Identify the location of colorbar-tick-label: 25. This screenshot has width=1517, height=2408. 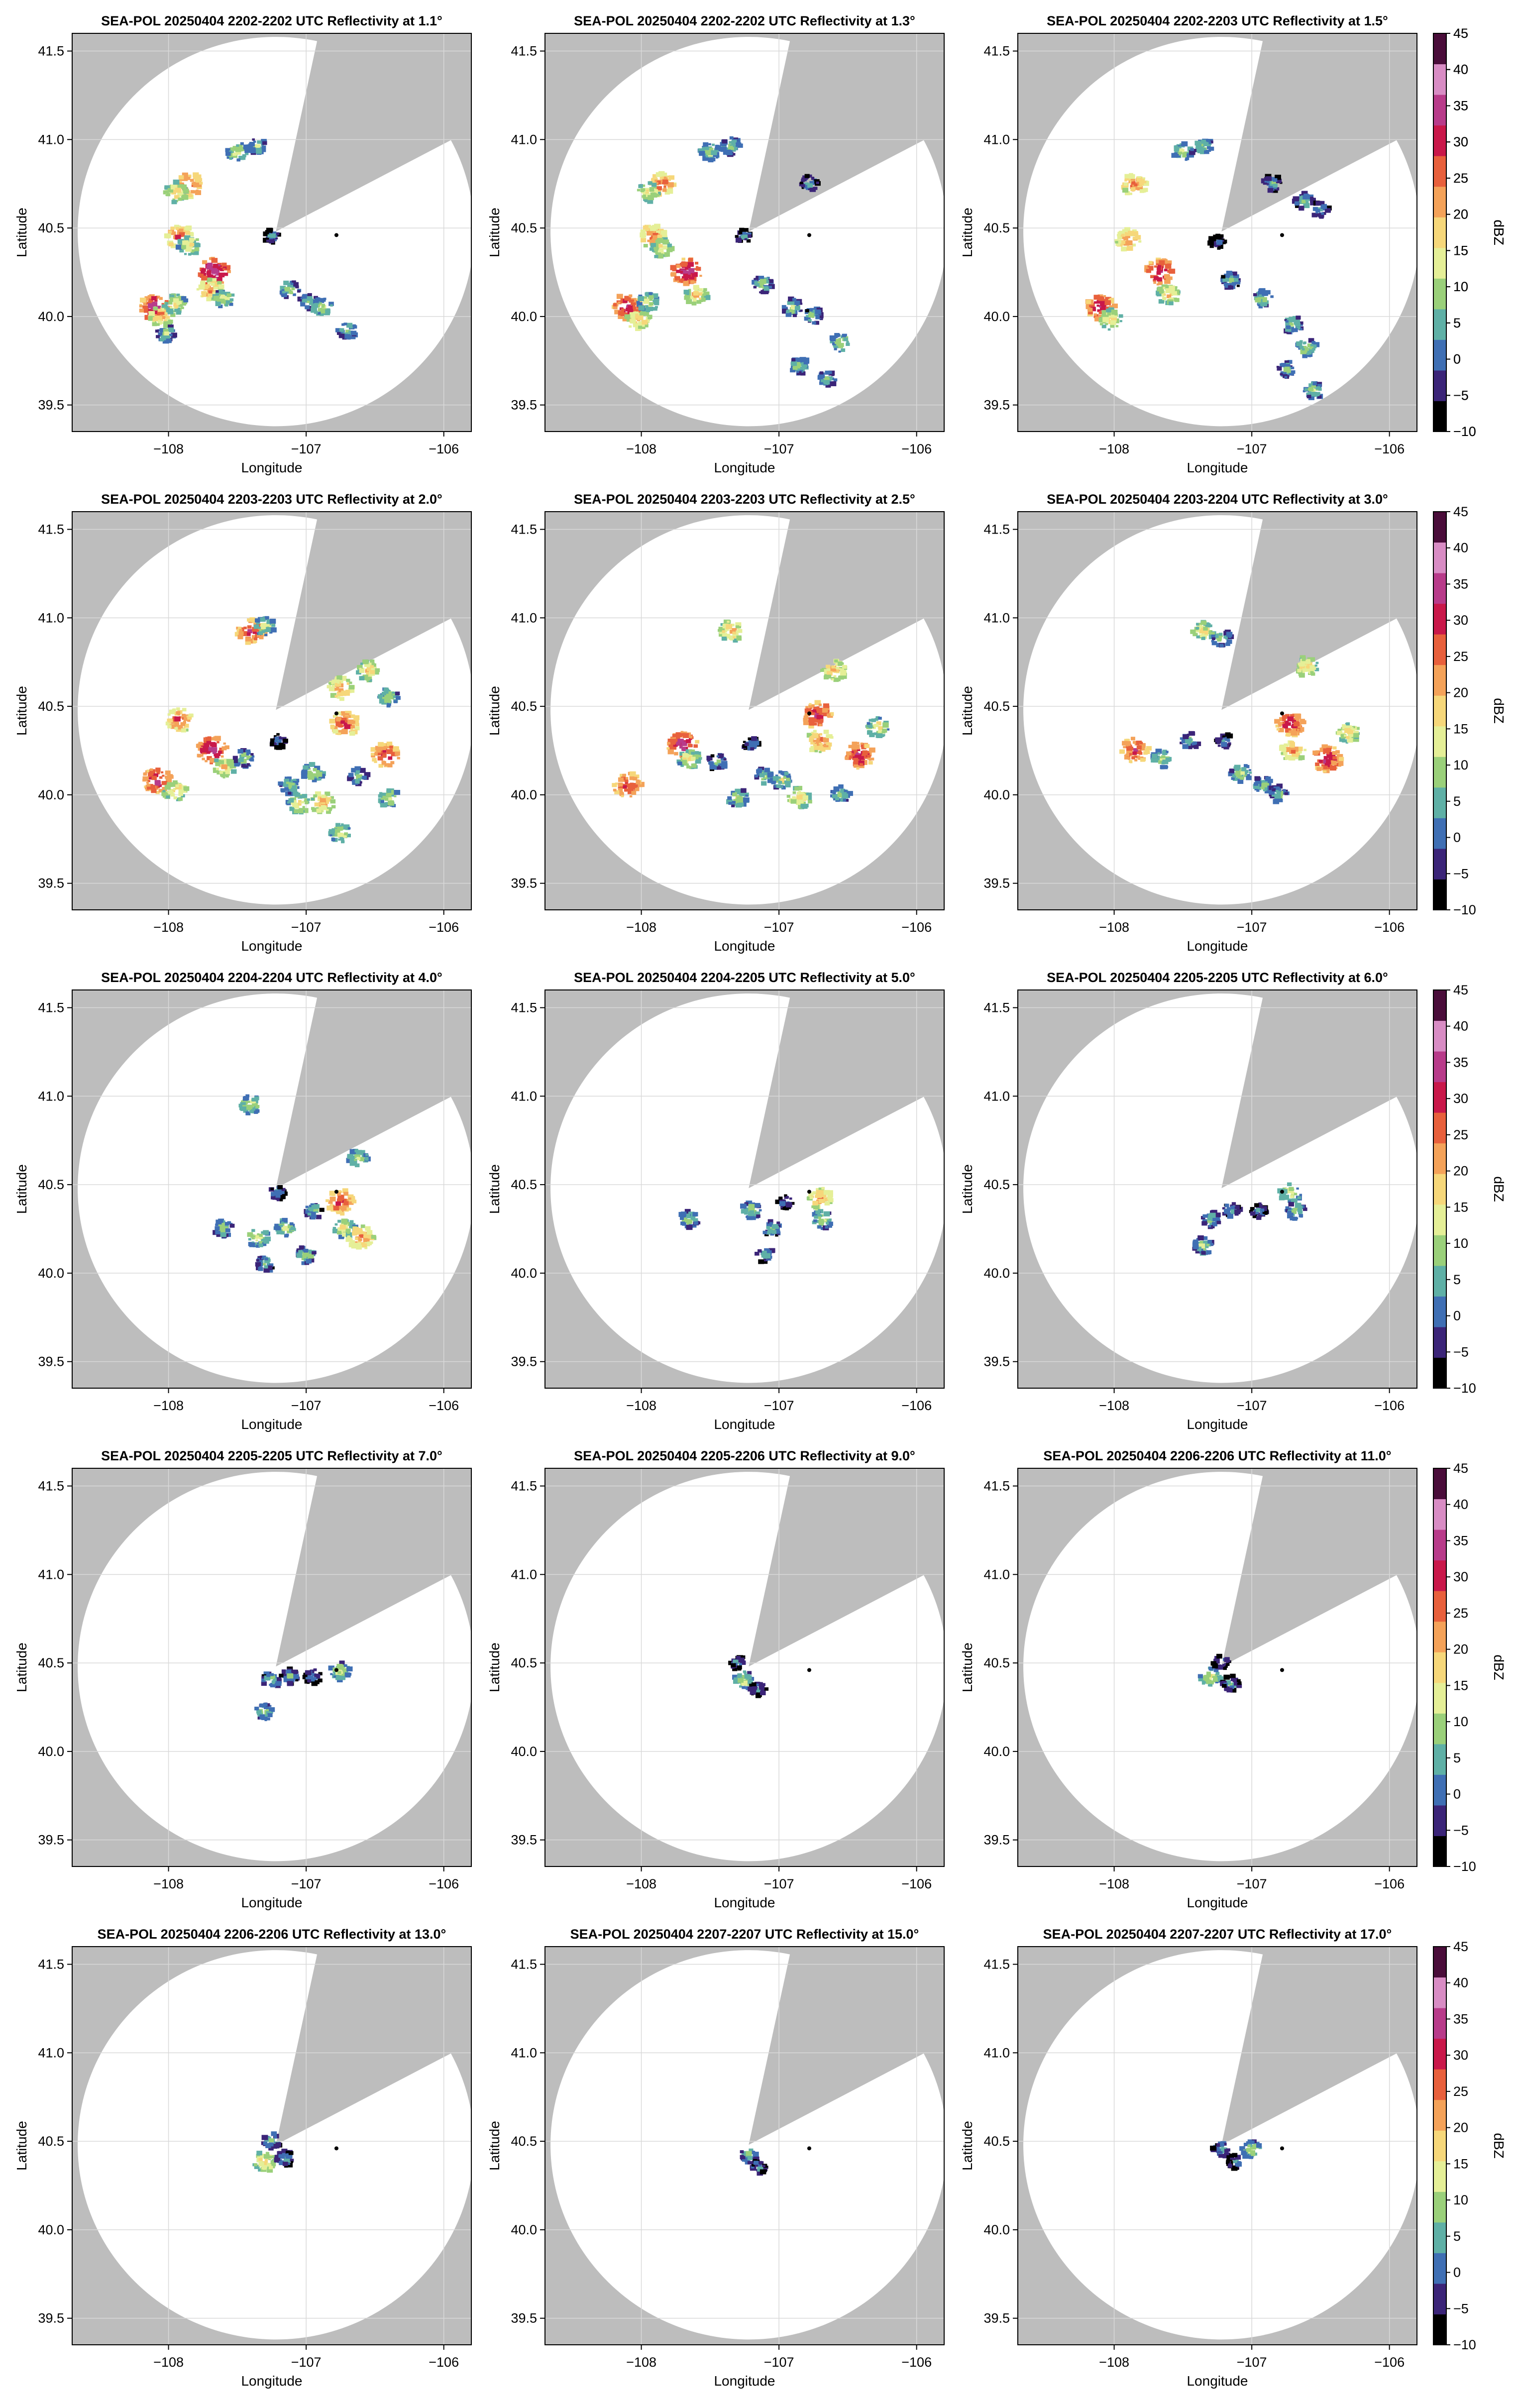
(1460, 178).